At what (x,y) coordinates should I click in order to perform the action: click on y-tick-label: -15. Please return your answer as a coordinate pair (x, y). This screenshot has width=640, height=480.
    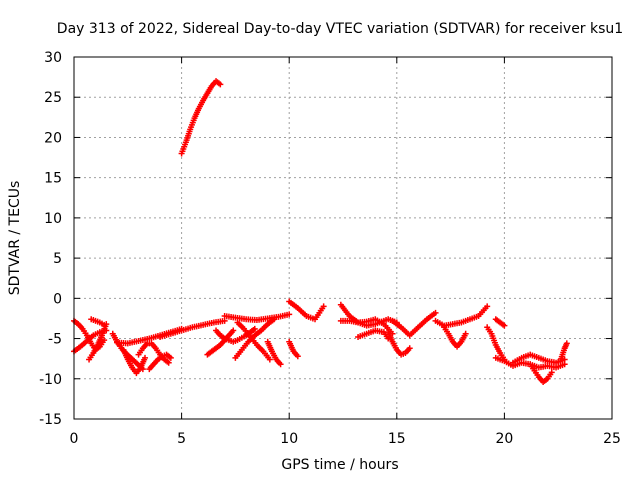
    Looking at the image, I should click on (50, 420).